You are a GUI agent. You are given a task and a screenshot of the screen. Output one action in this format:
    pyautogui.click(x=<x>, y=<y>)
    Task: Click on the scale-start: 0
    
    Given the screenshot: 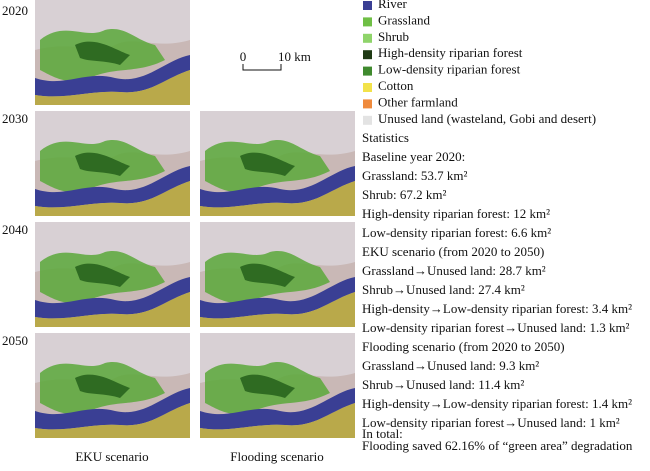 What is the action you would take?
    pyautogui.click(x=243, y=56)
    